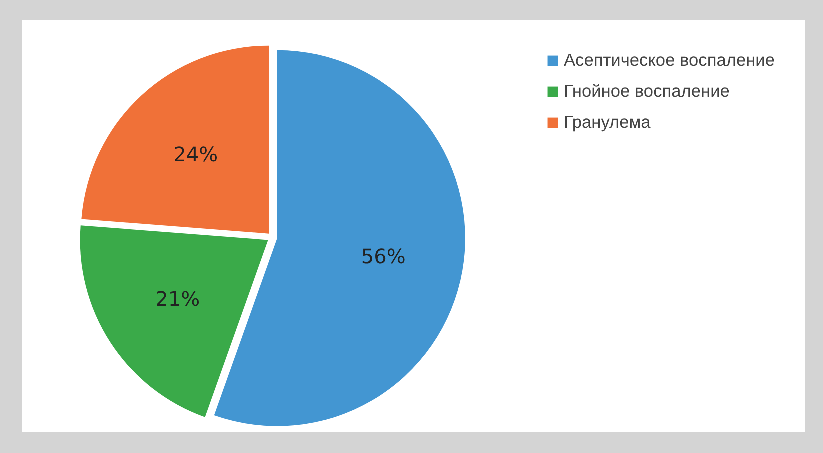 The width and height of the screenshot is (823, 453). Describe the element at coordinates (383, 256) in the screenshot. I see `data-label: 56%` at that location.